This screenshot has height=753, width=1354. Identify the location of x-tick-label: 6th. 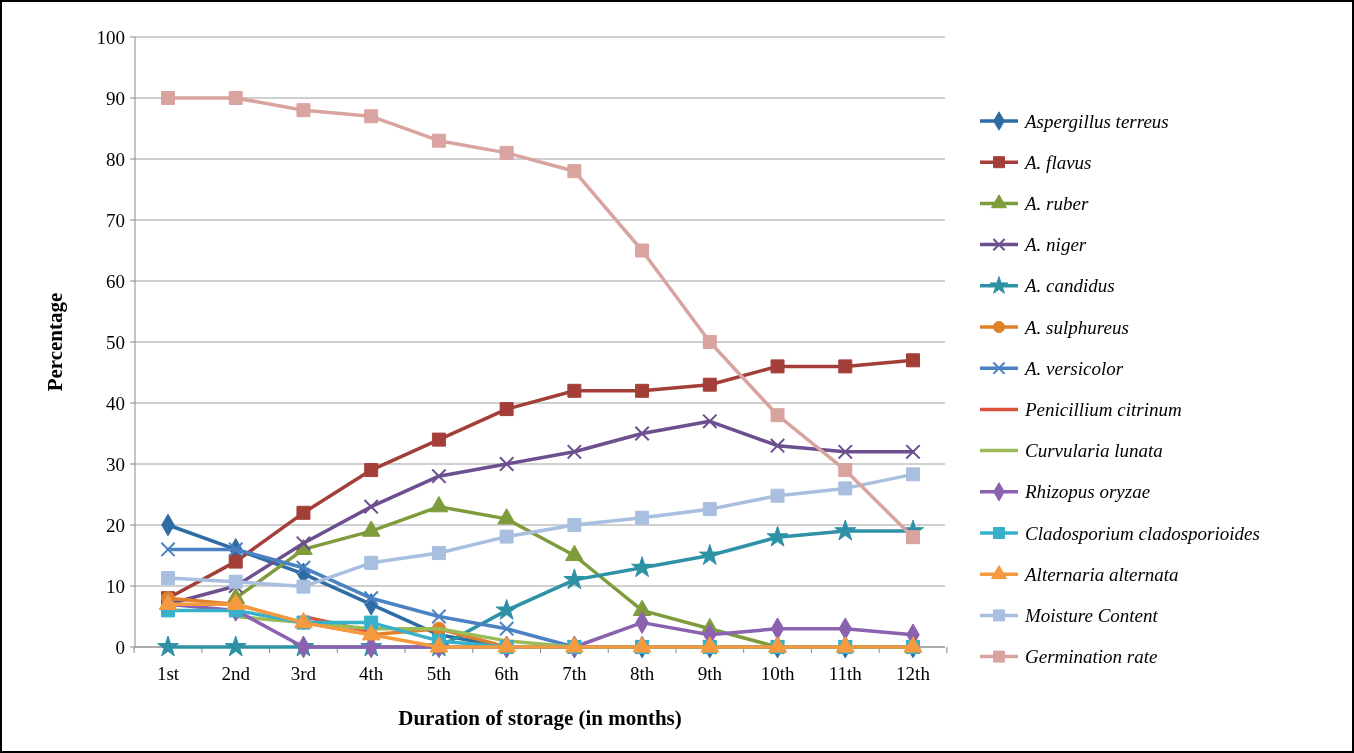
(507, 673).